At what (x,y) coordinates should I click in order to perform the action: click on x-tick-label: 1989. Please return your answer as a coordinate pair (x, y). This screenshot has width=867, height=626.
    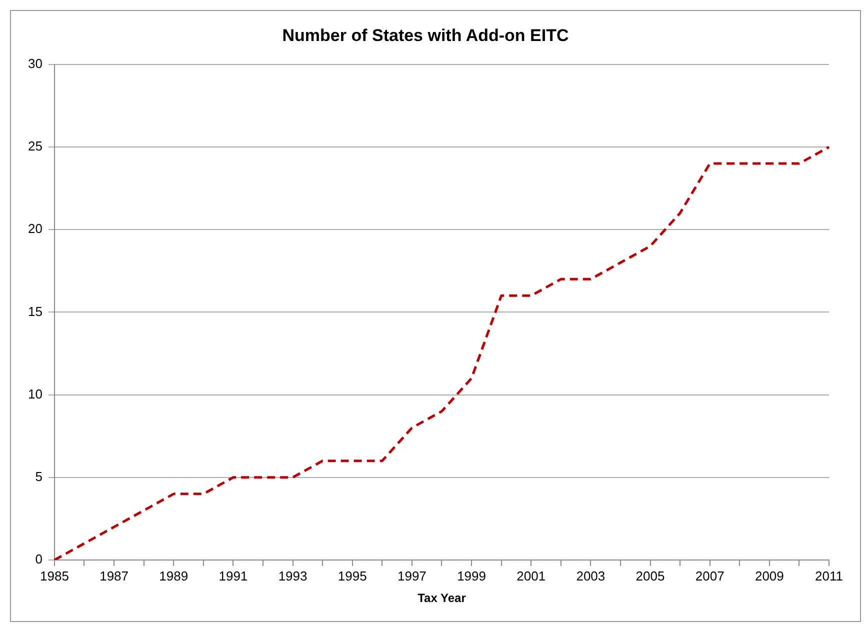
    Looking at the image, I should click on (173, 576).